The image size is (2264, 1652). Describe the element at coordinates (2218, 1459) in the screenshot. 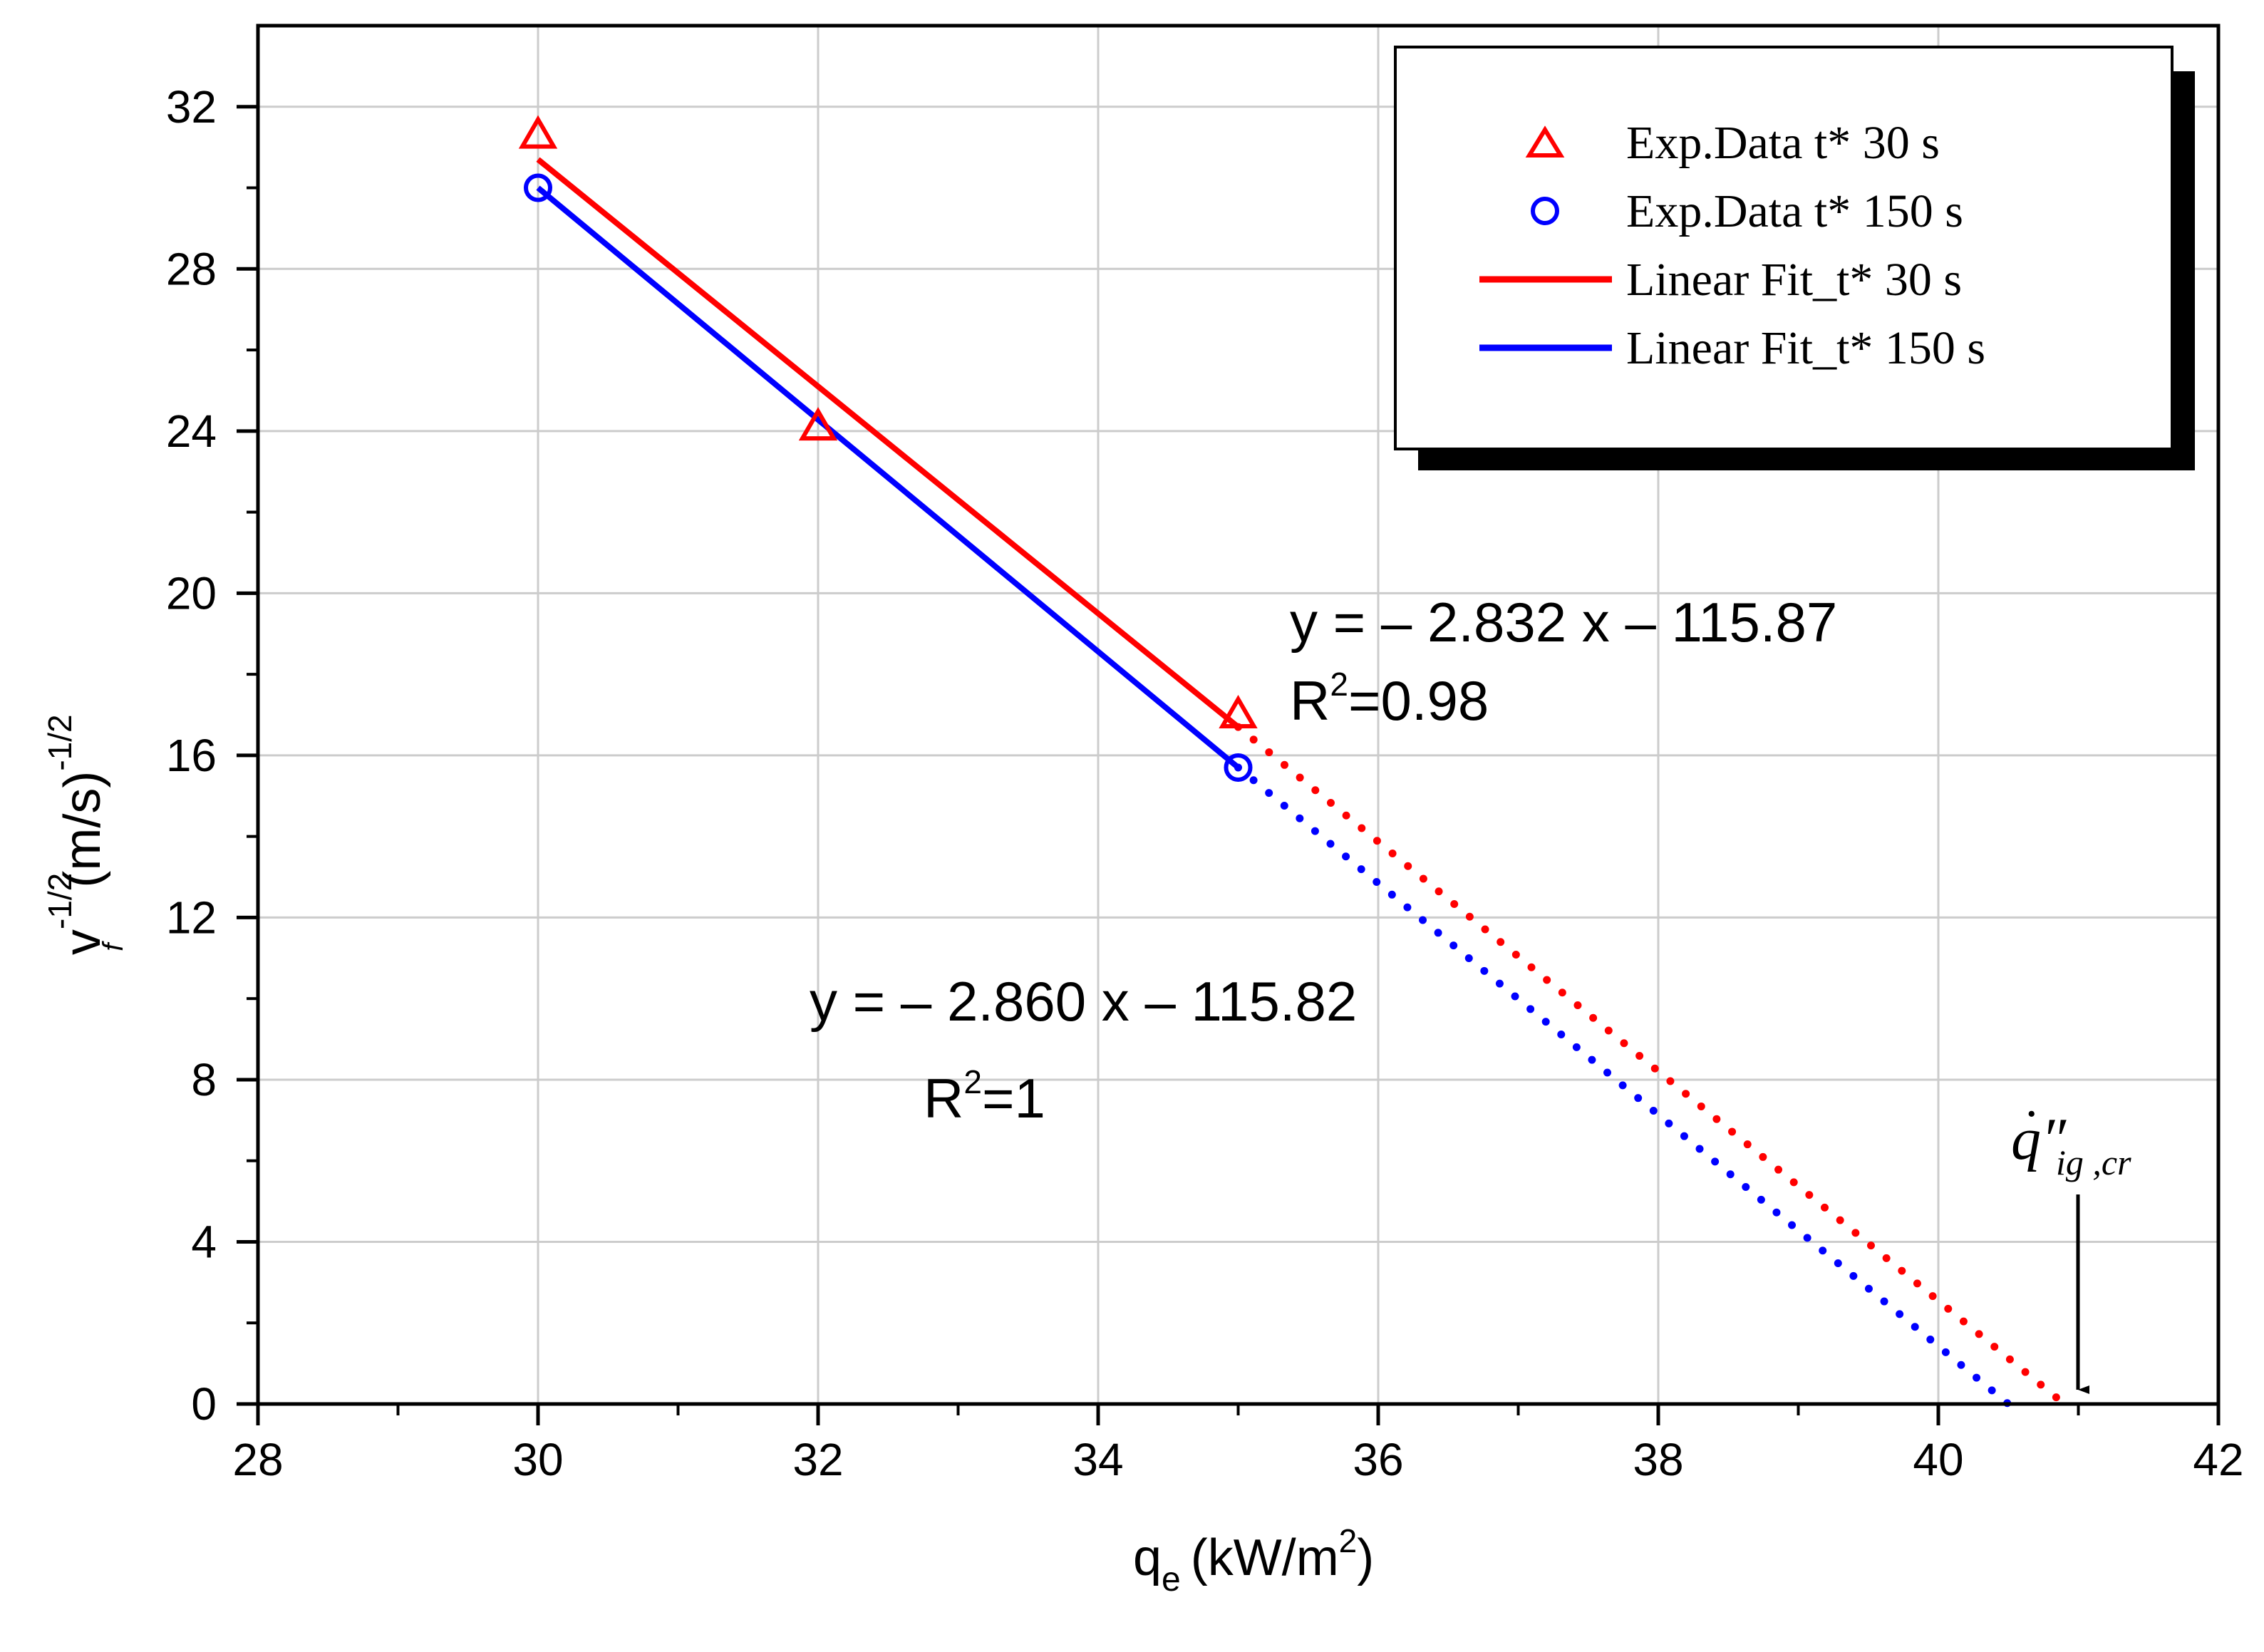

I see `x-tick-label: 42` at that location.